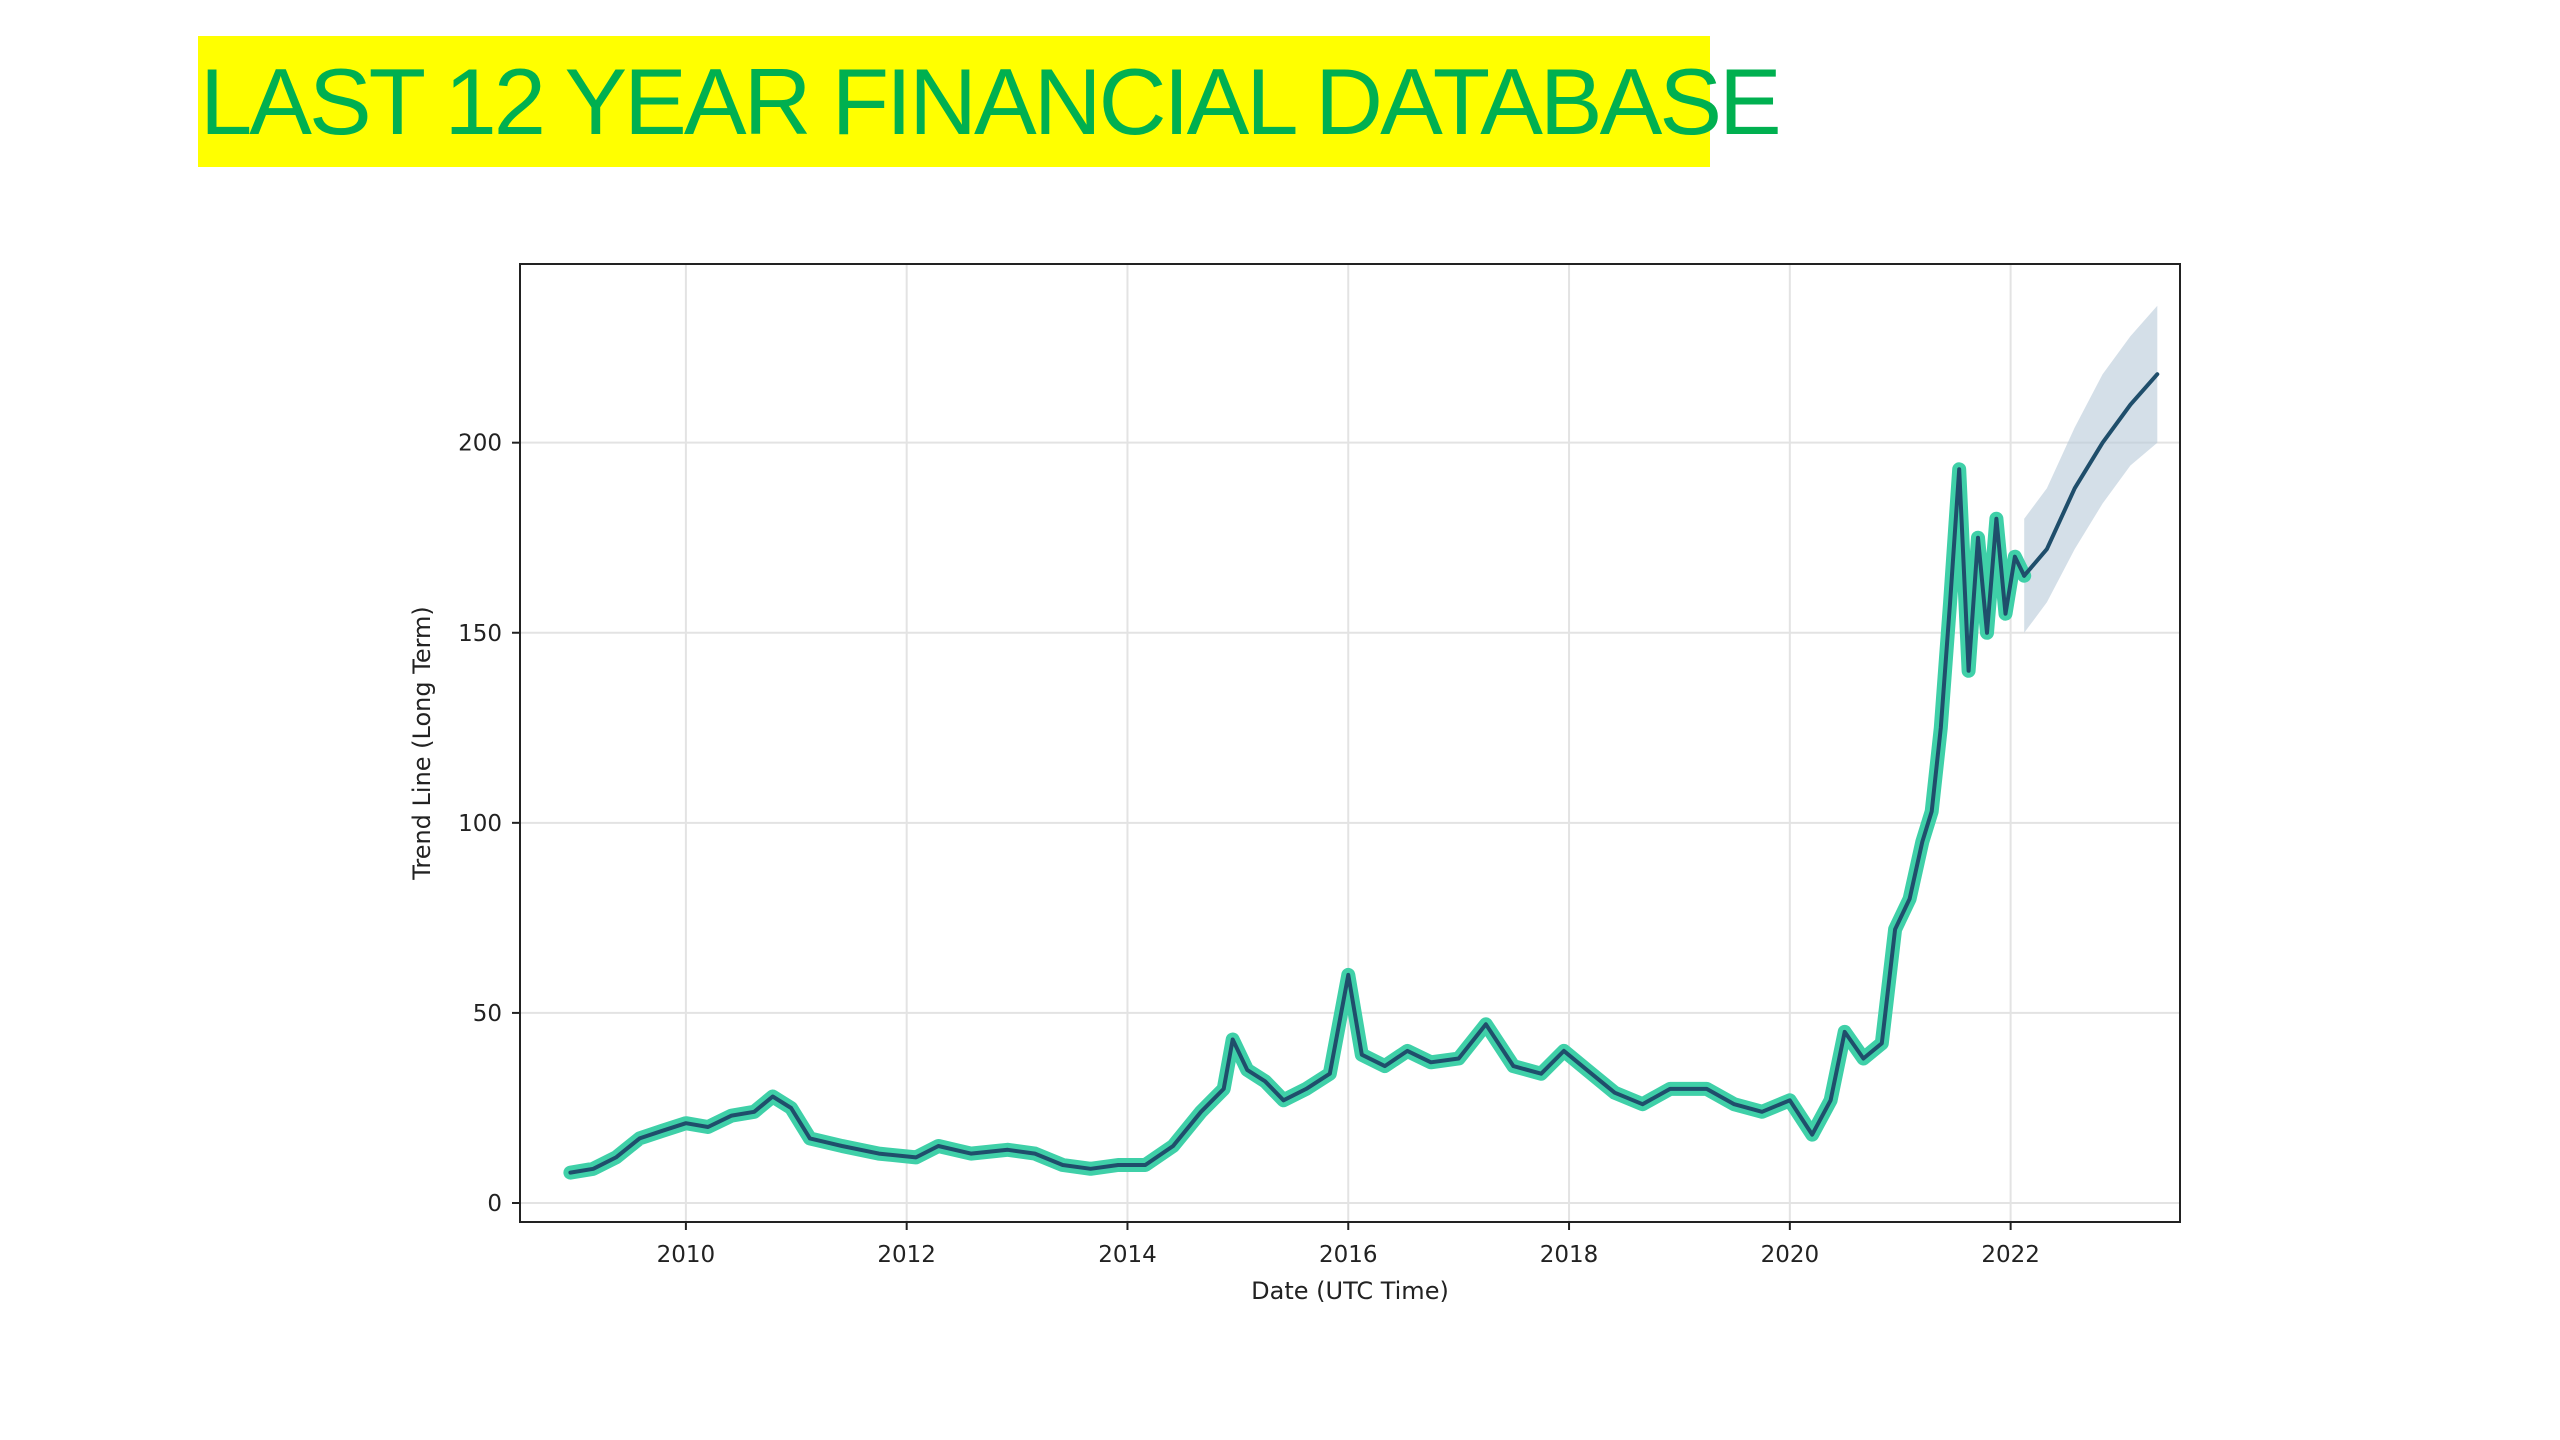  What do you see at coordinates (1790, 1255) in the screenshot?
I see `x-tick-label: 2020` at bounding box center [1790, 1255].